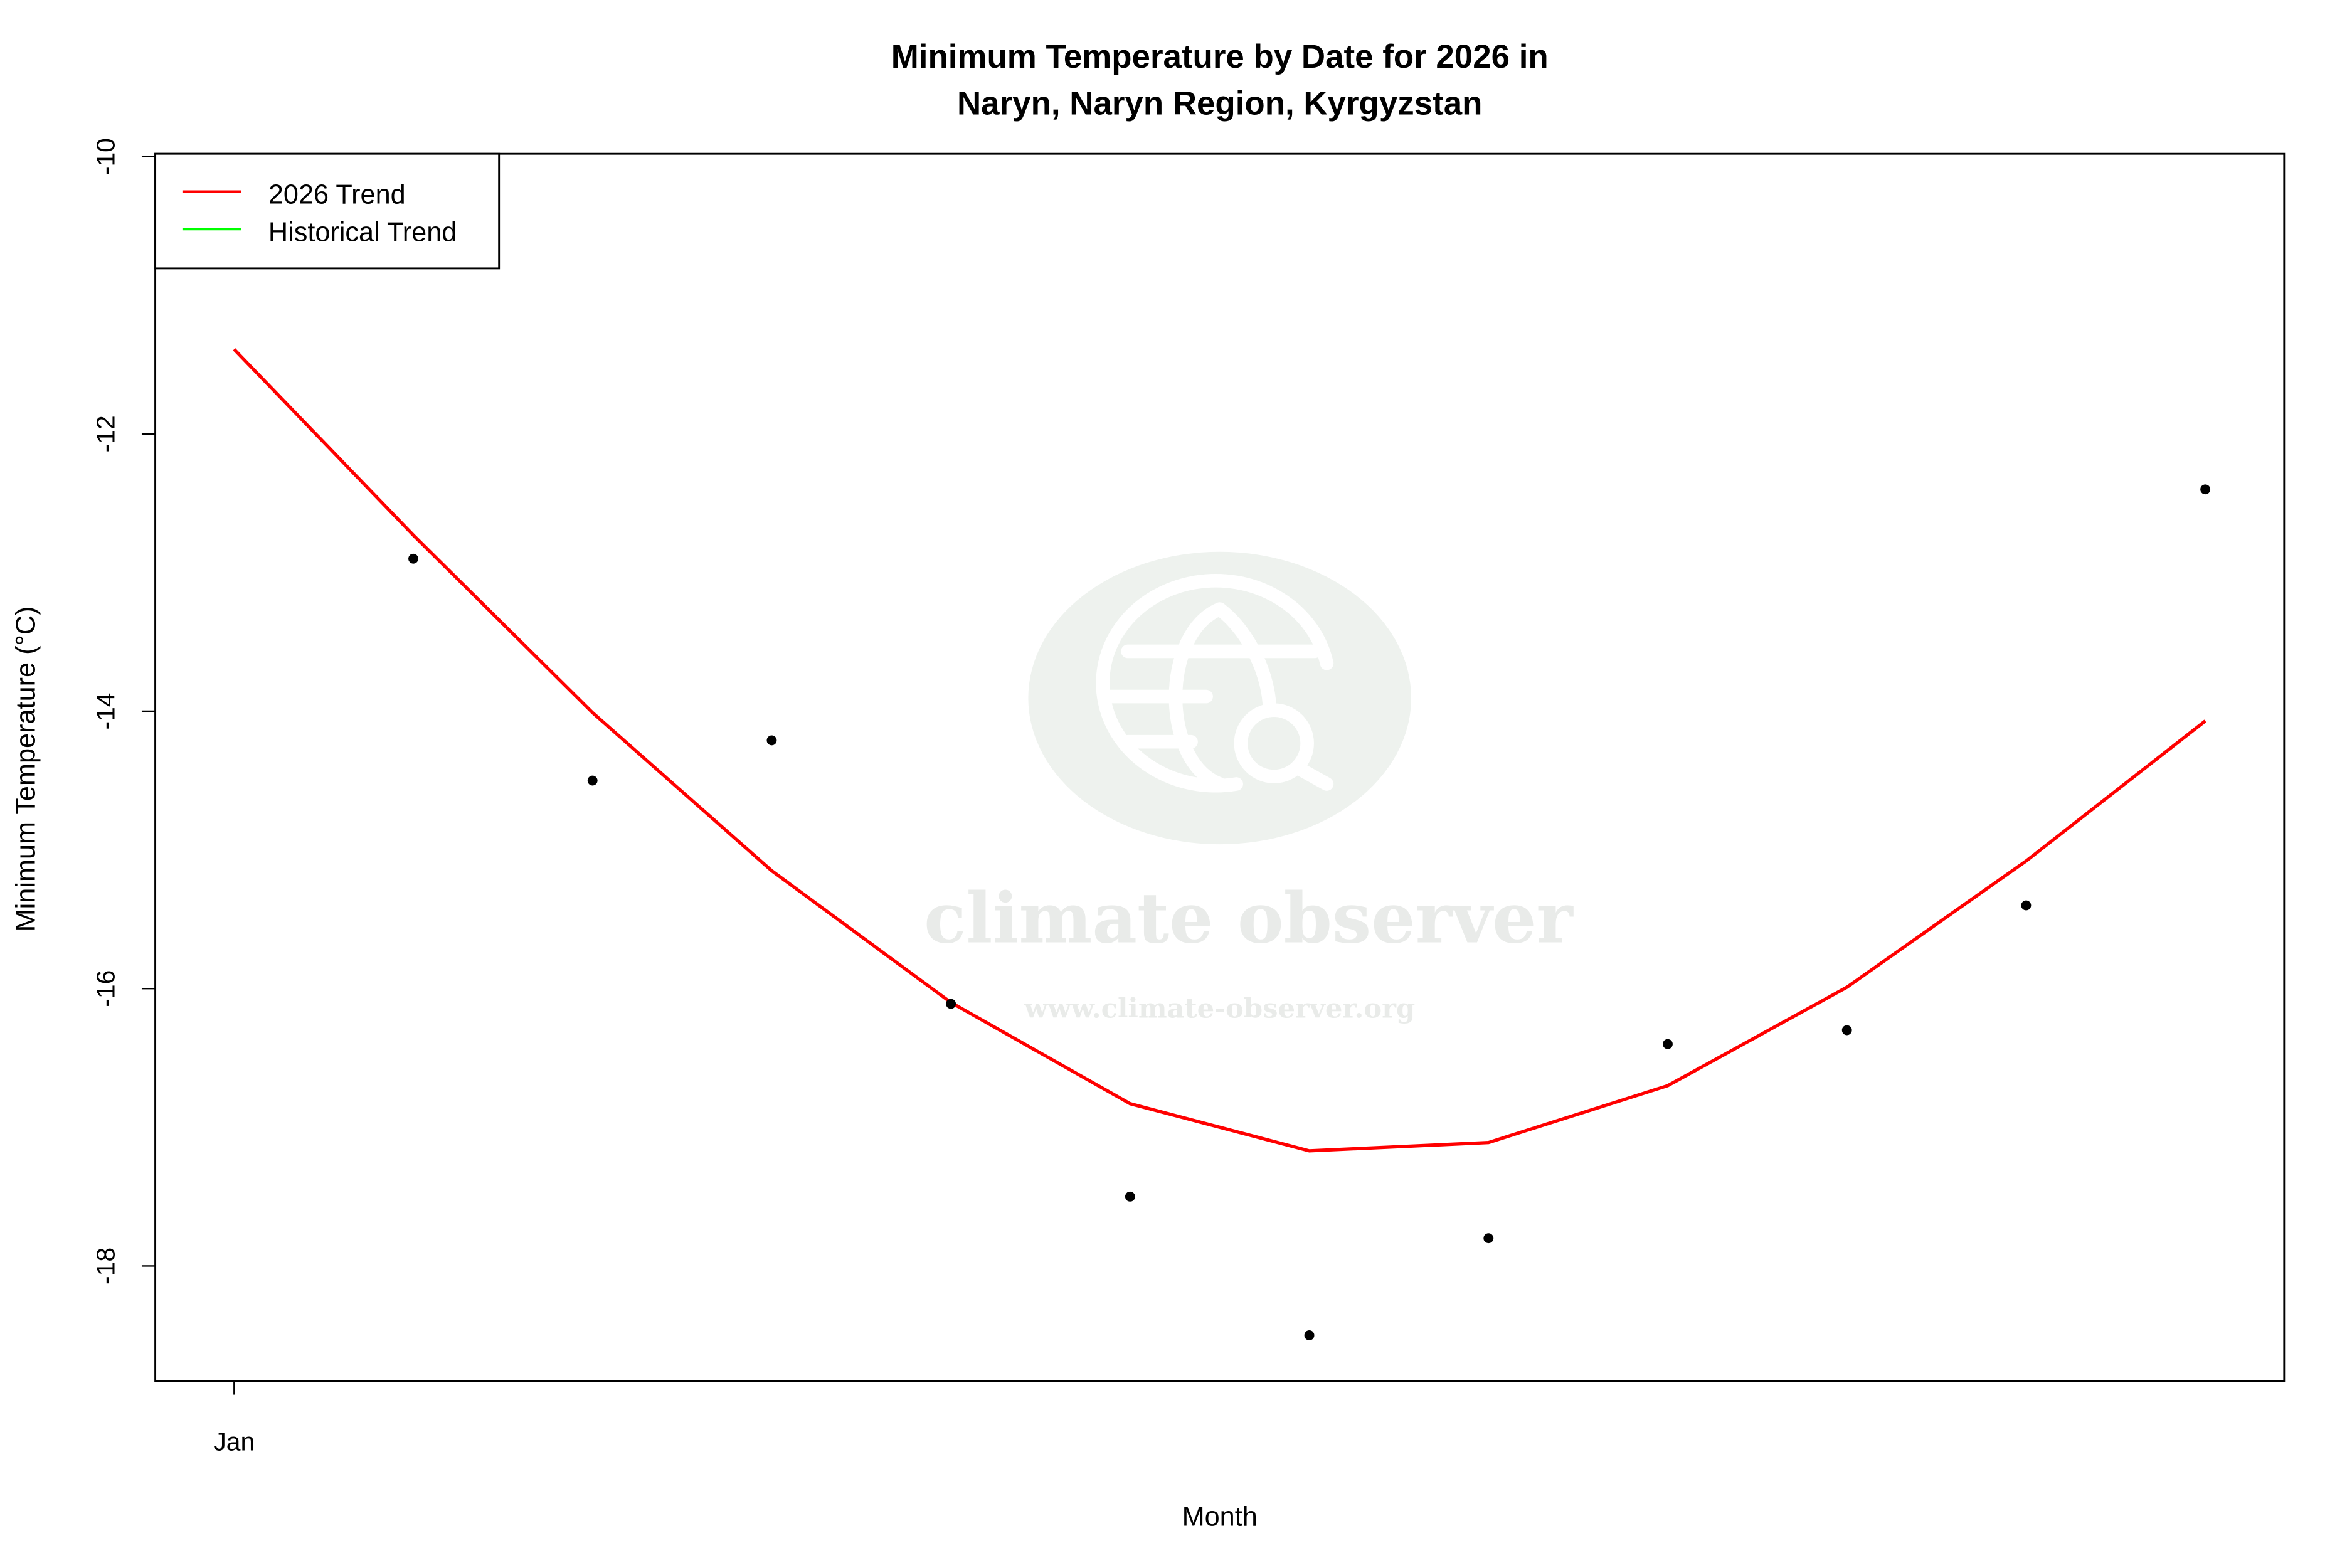 The image size is (2352, 1568). I want to click on y-tick-label: -12, so click(106, 433).